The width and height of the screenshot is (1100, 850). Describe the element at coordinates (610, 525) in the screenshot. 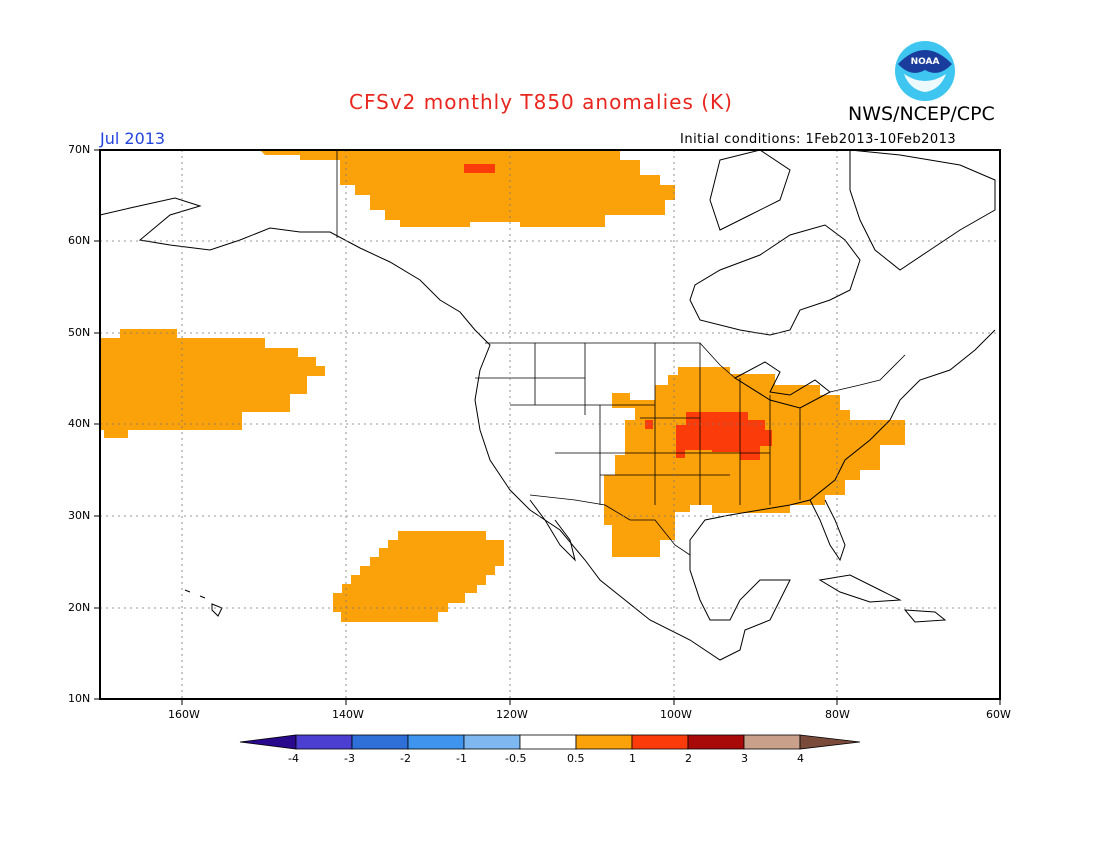

I see `border-us-mexico` at that location.